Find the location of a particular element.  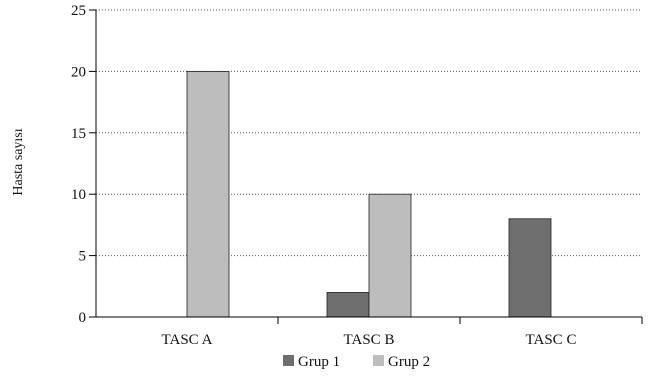

y-tick-label: 25 is located at coordinates (78, 11).